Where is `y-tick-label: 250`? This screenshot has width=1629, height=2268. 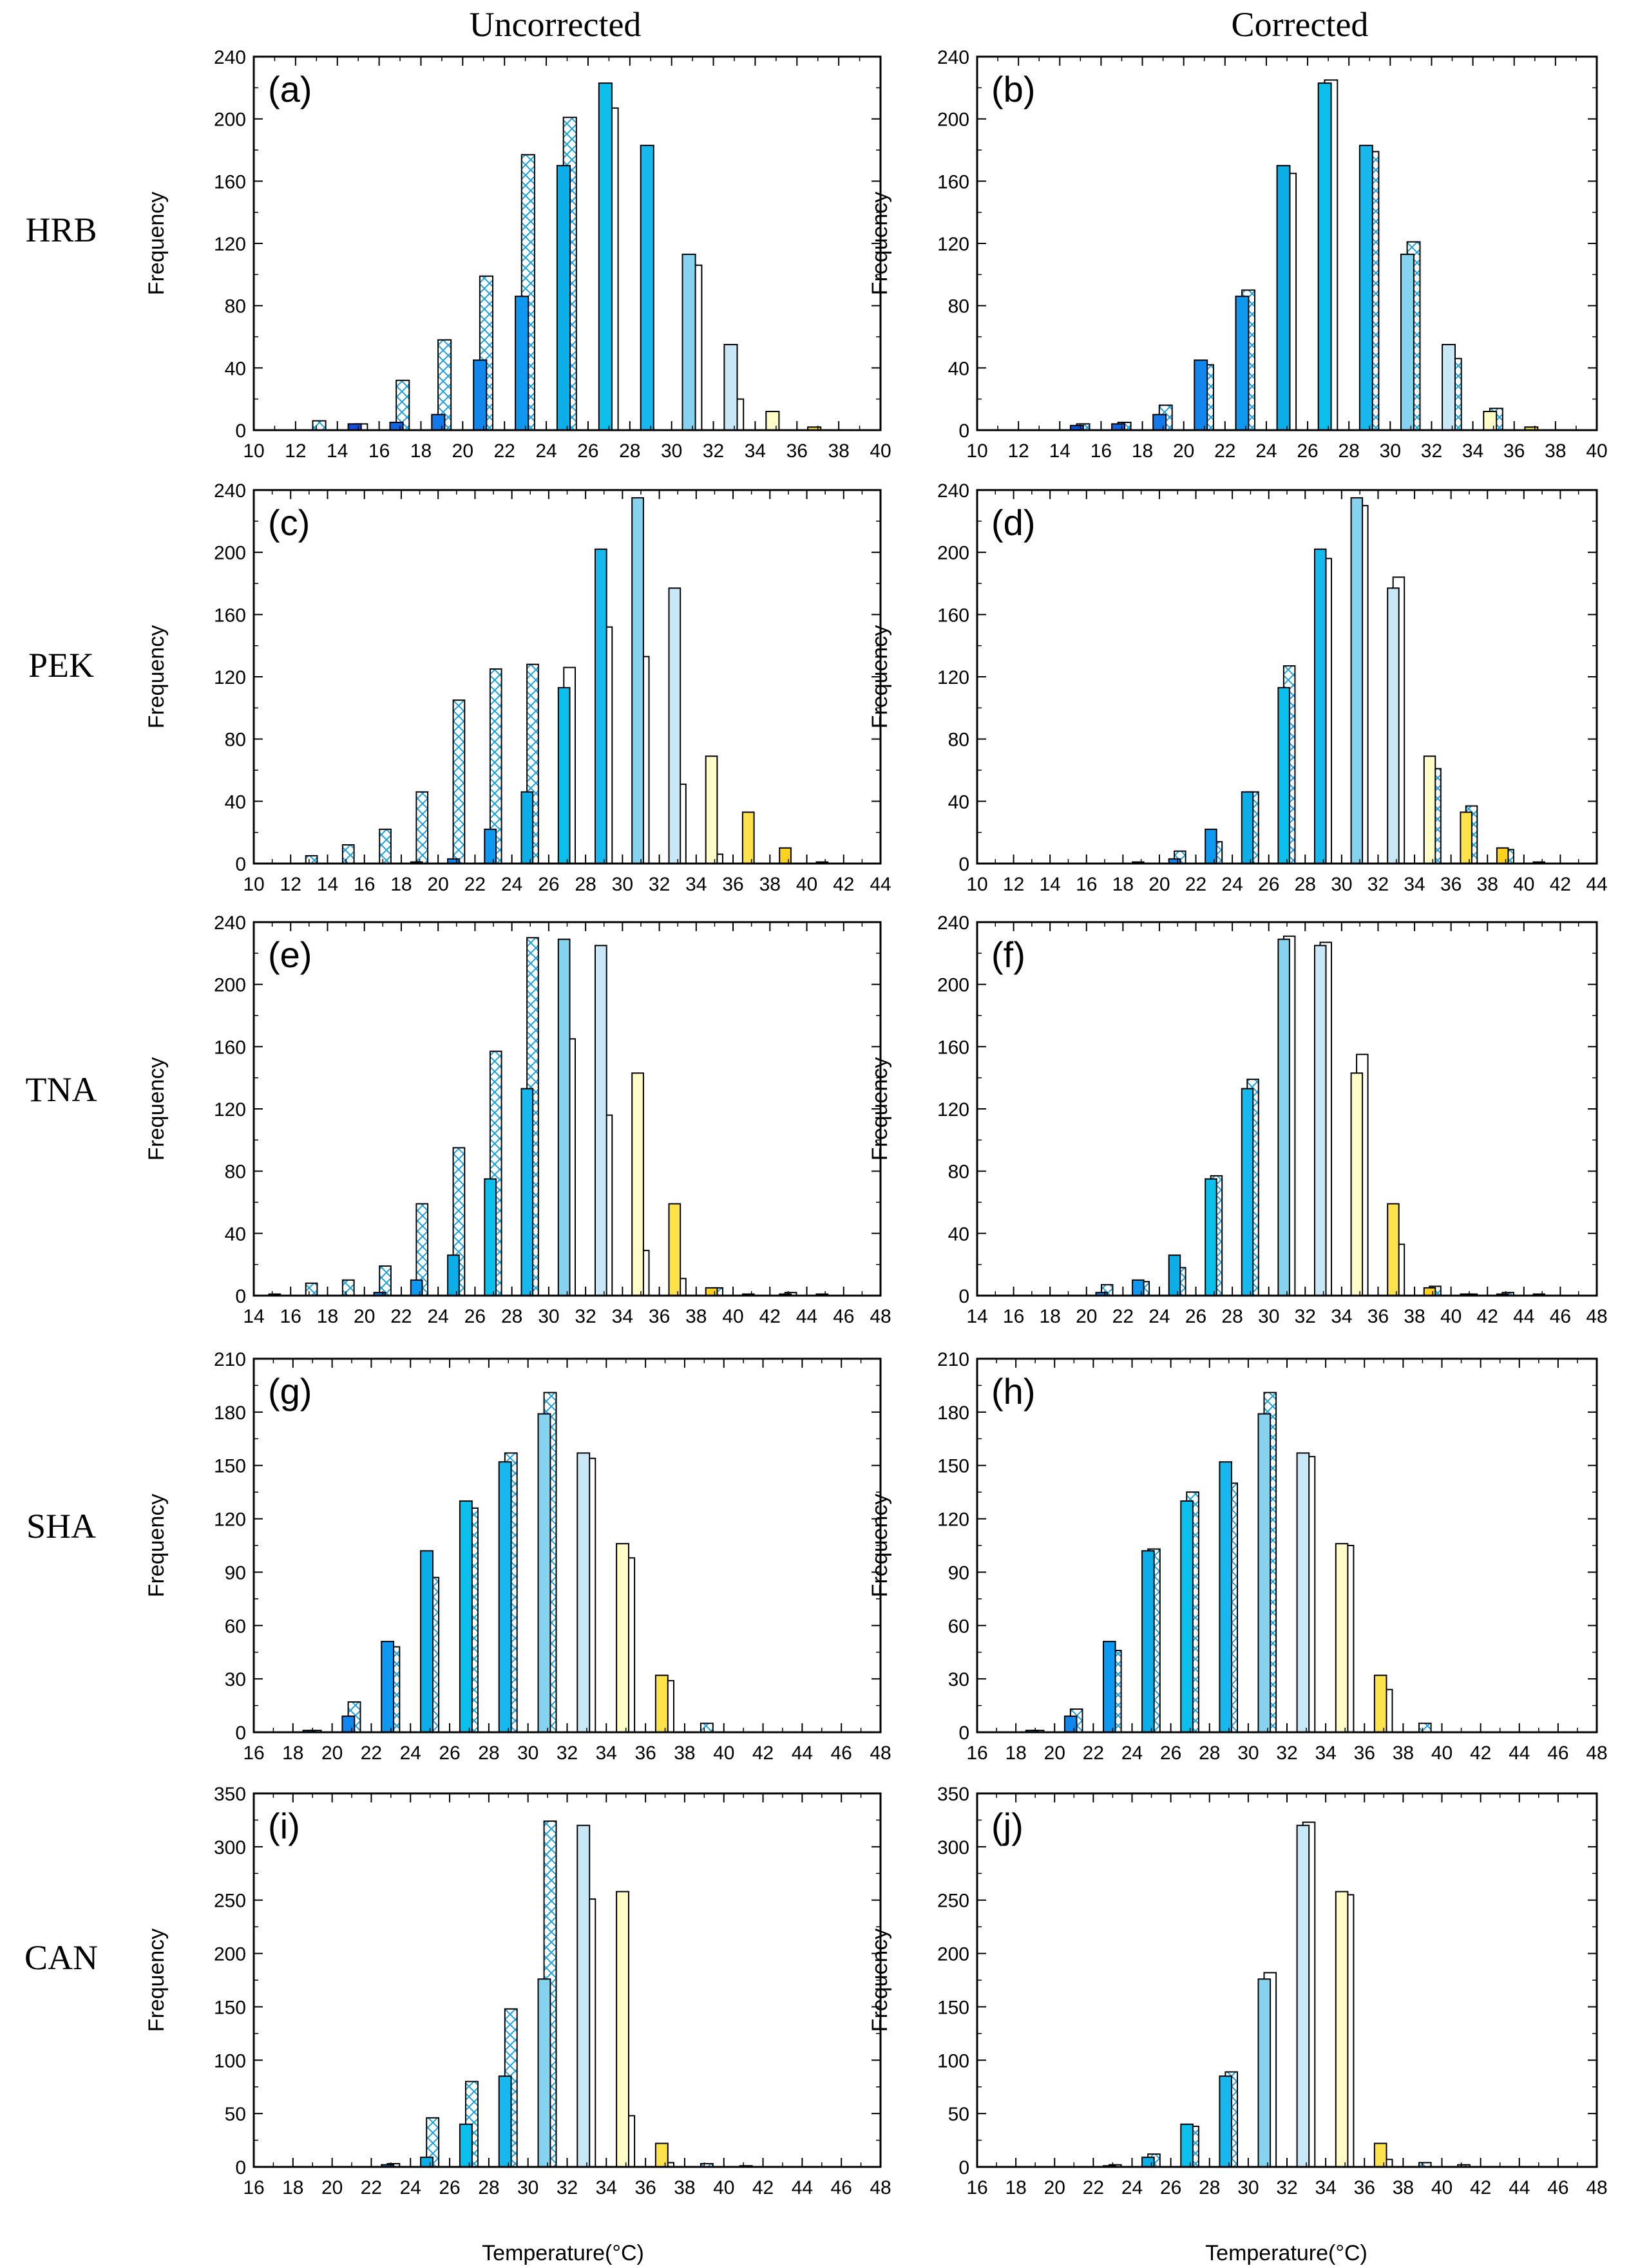
y-tick-label: 250 is located at coordinates (953, 1901).